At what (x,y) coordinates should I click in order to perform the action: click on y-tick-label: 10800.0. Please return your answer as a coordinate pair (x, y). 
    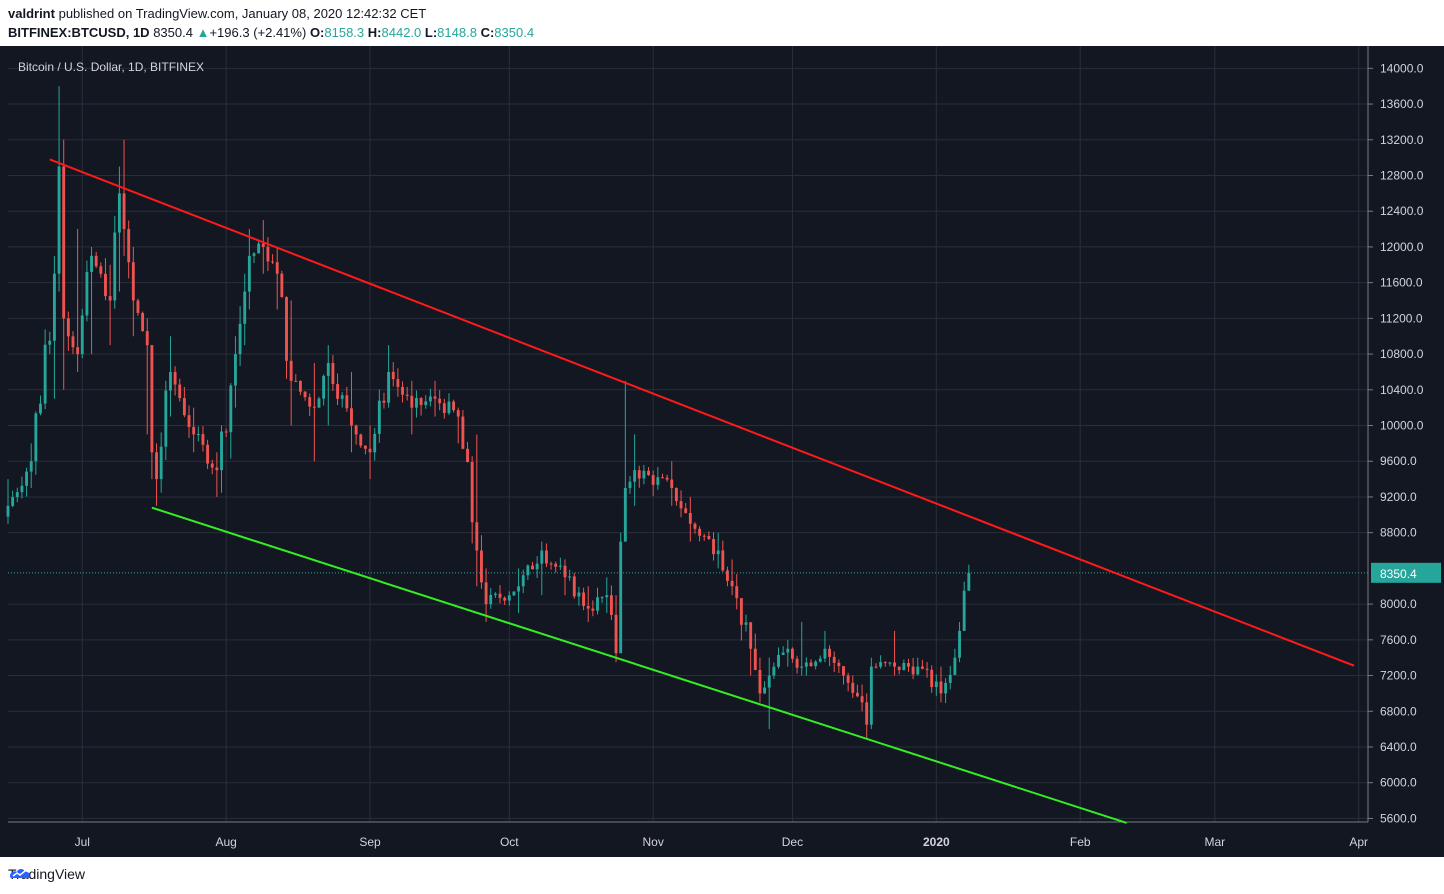
    Looking at the image, I should click on (1402, 354).